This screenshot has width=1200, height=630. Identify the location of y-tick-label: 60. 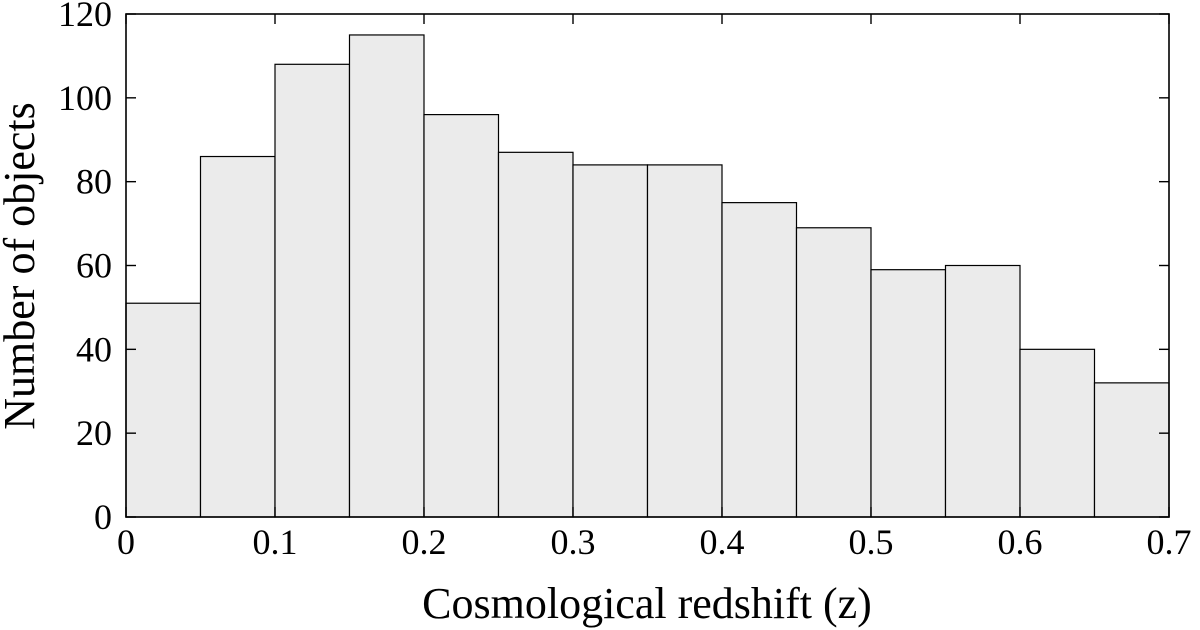
(94, 266).